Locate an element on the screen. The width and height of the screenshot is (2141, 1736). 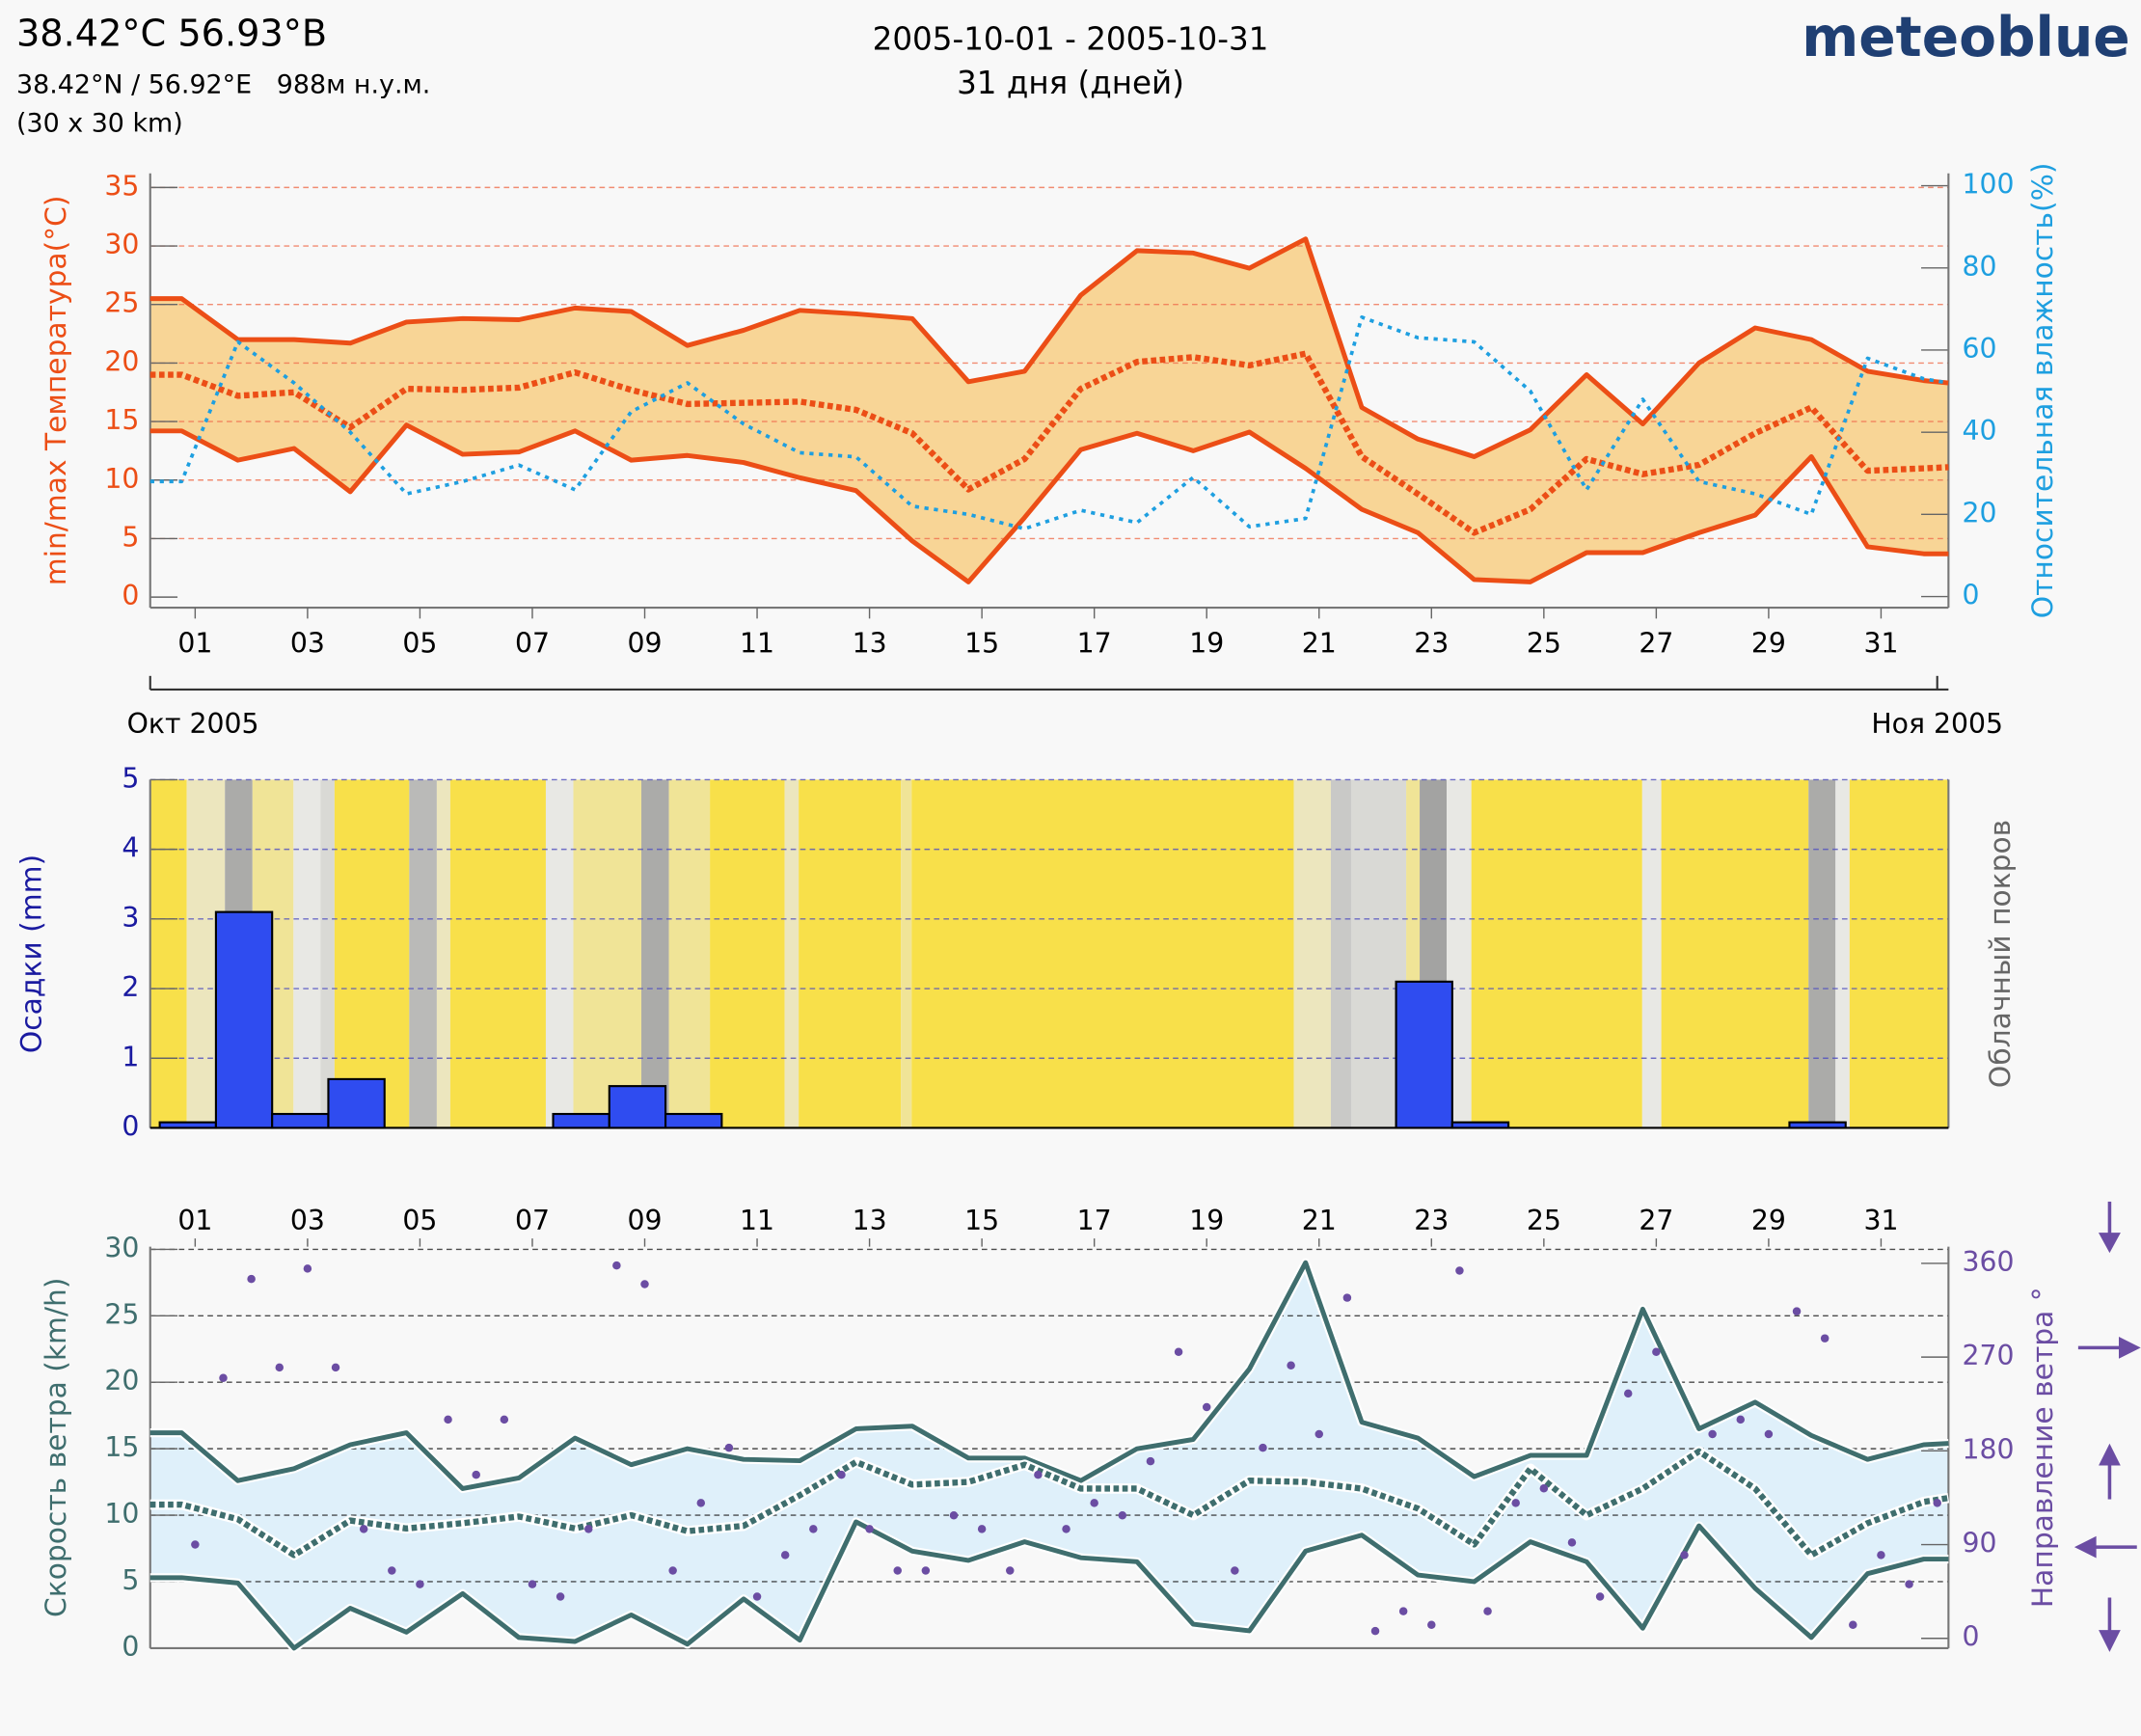
x-tick-label: 25 is located at coordinates (1544, 1220).